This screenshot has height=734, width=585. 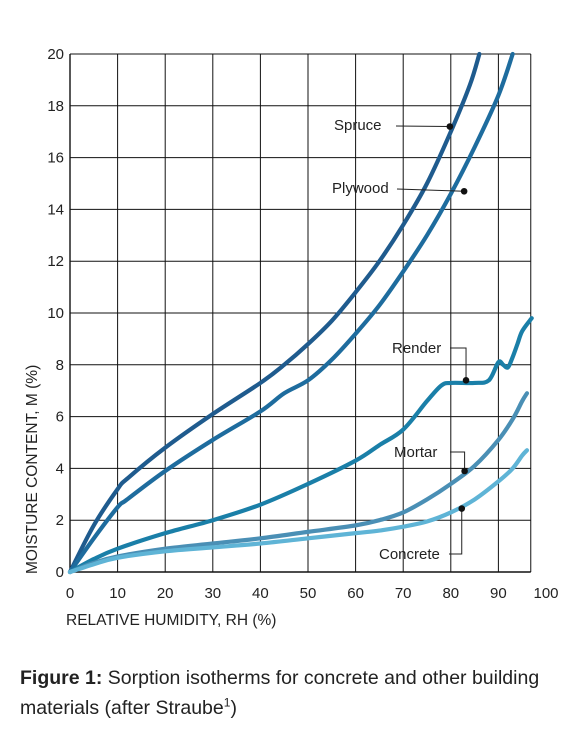 What do you see at coordinates (458, 461) in the screenshot?
I see `leader-line-mortar` at bounding box center [458, 461].